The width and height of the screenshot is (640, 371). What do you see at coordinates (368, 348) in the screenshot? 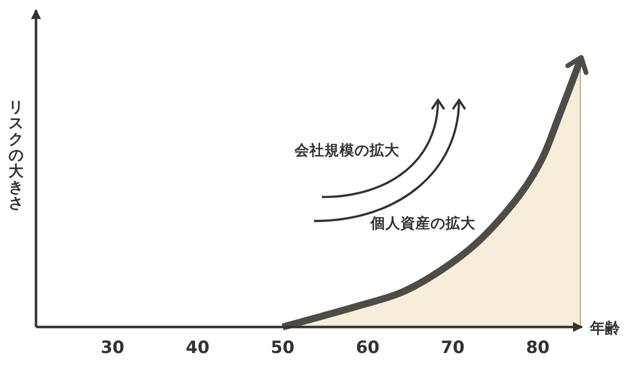
I see `x-tick-label: 60` at bounding box center [368, 348].